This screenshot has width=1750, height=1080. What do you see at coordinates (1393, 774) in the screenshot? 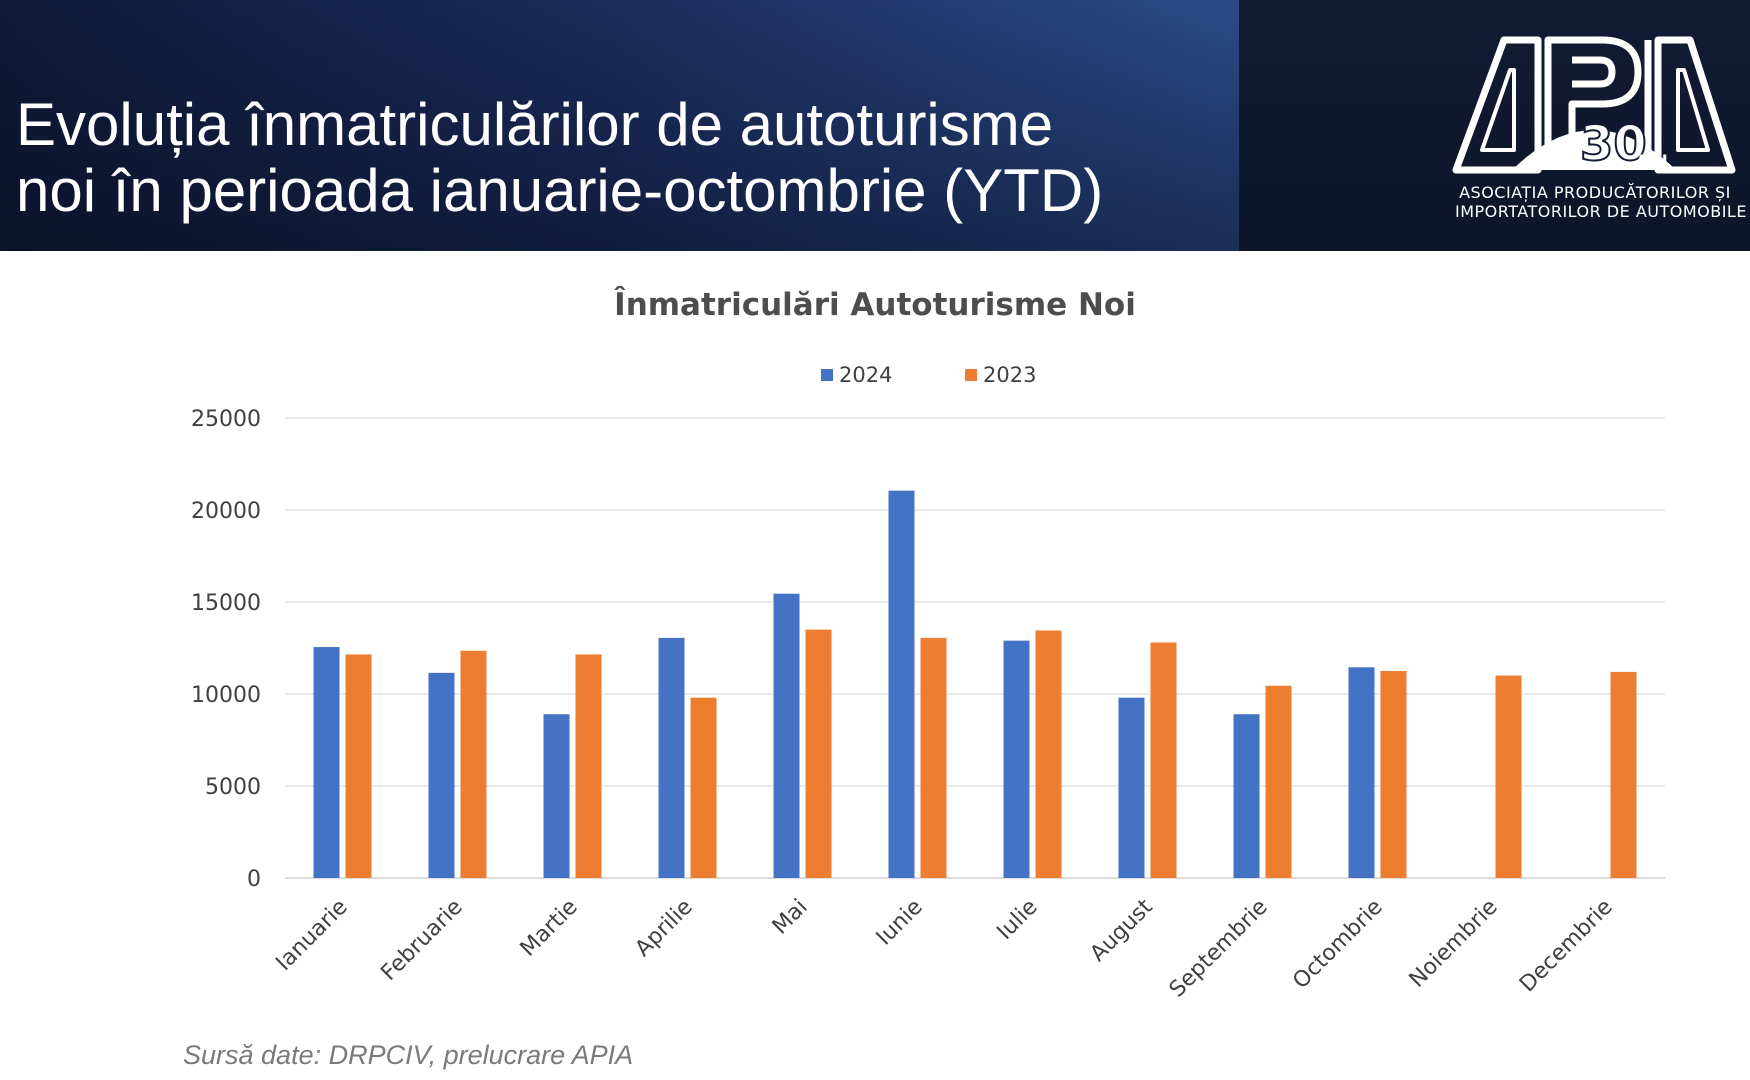
I see `bar-2023-octombrie` at bounding box center [1393, 774].